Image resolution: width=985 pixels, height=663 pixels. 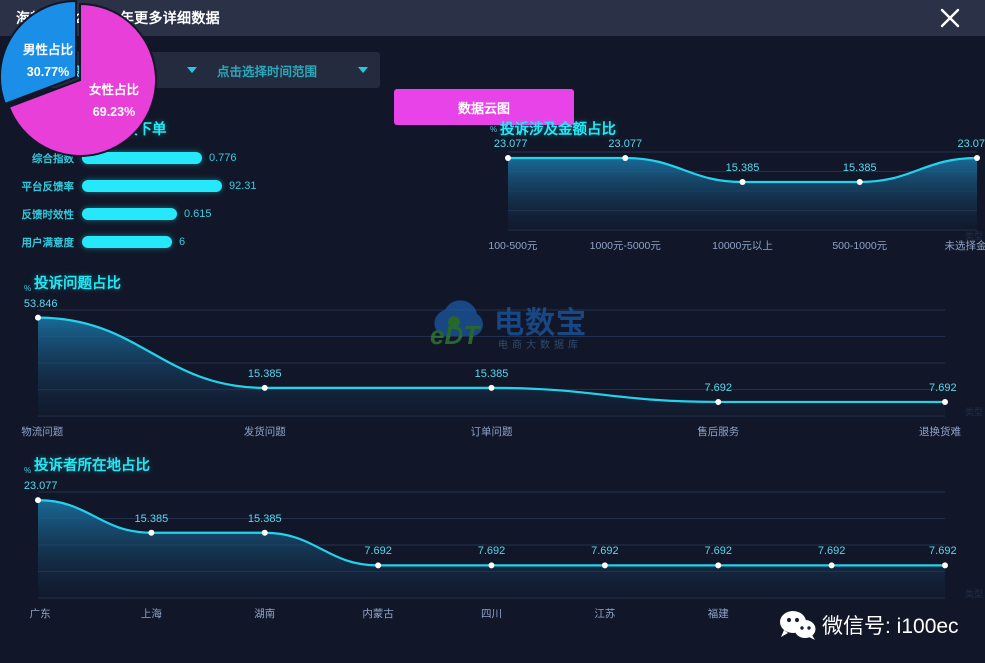 I want to click on metric-label: 用户满意度, so click(x=48, y=242).